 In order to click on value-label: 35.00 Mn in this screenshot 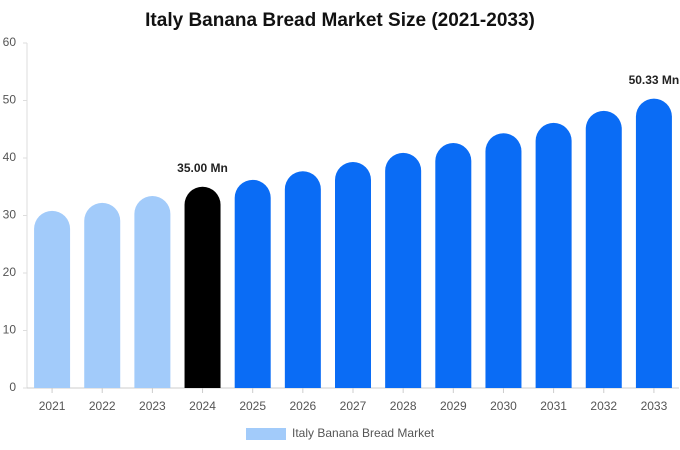, I will do `click(202, 168)`.